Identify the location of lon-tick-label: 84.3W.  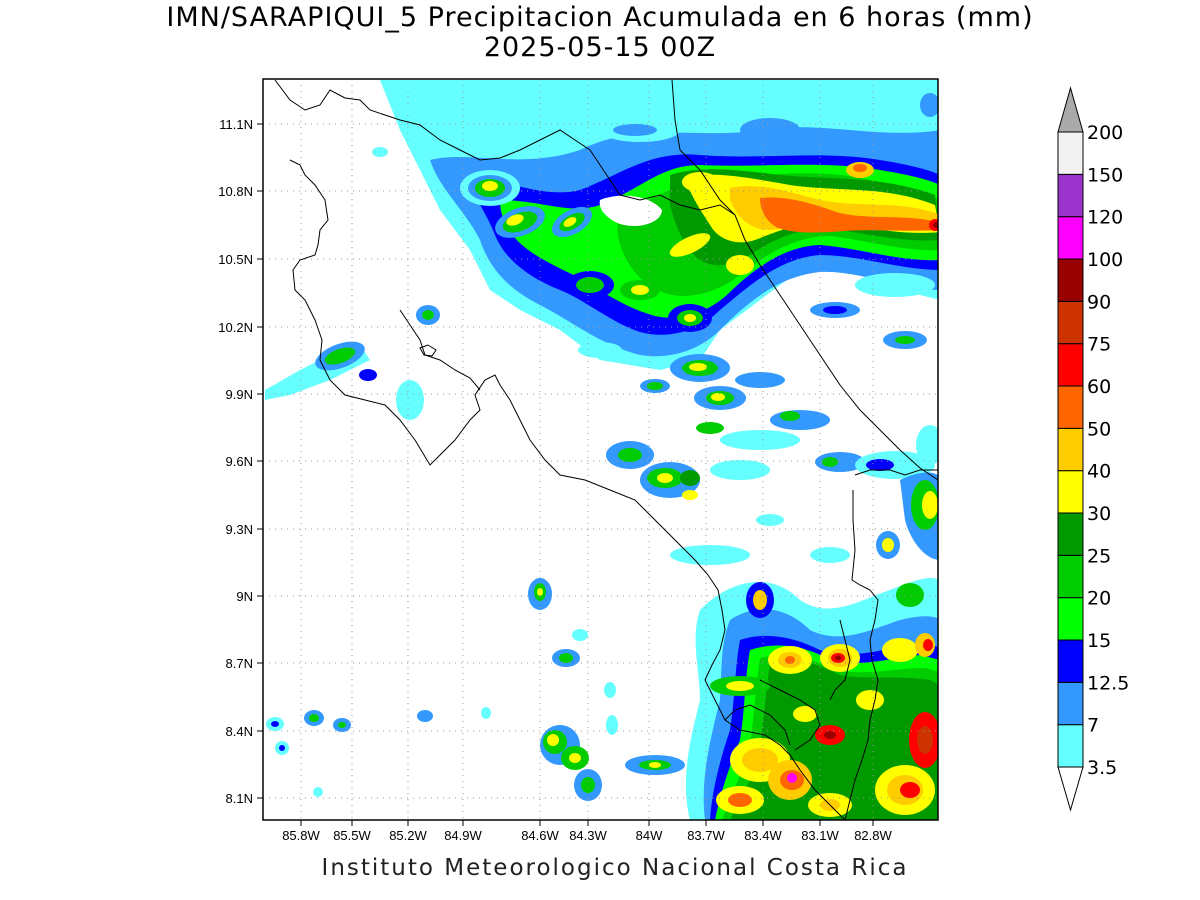
(588, 835).